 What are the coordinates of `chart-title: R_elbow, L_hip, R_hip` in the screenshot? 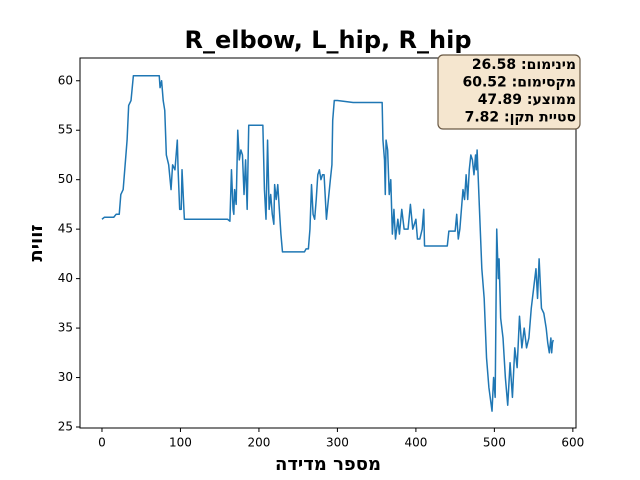 It's located at (328, 40).